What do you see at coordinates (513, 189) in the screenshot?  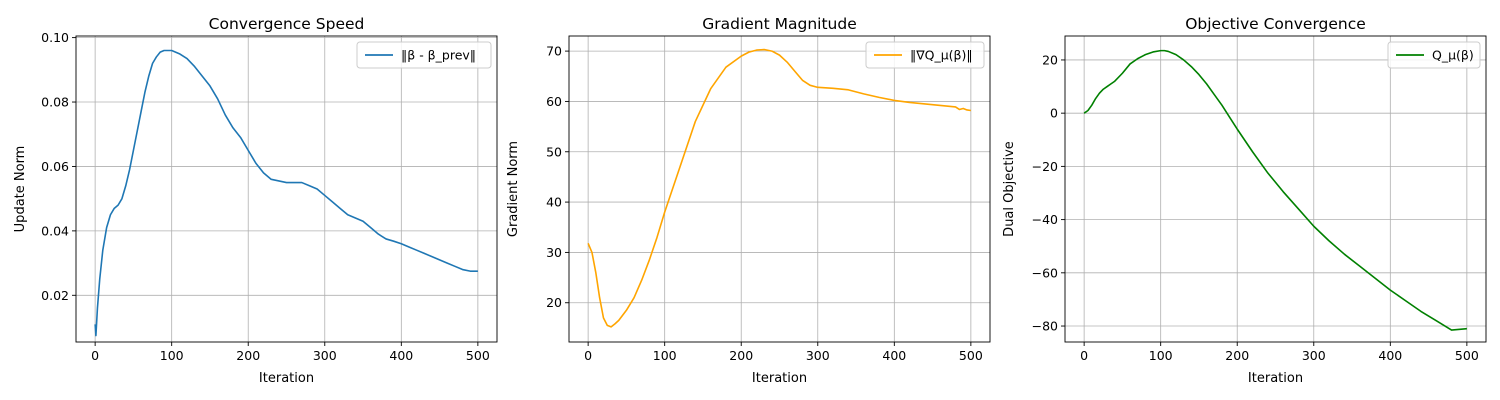 I see `y-axis-label: Gradient Norm` at bounding box center [513, 189].